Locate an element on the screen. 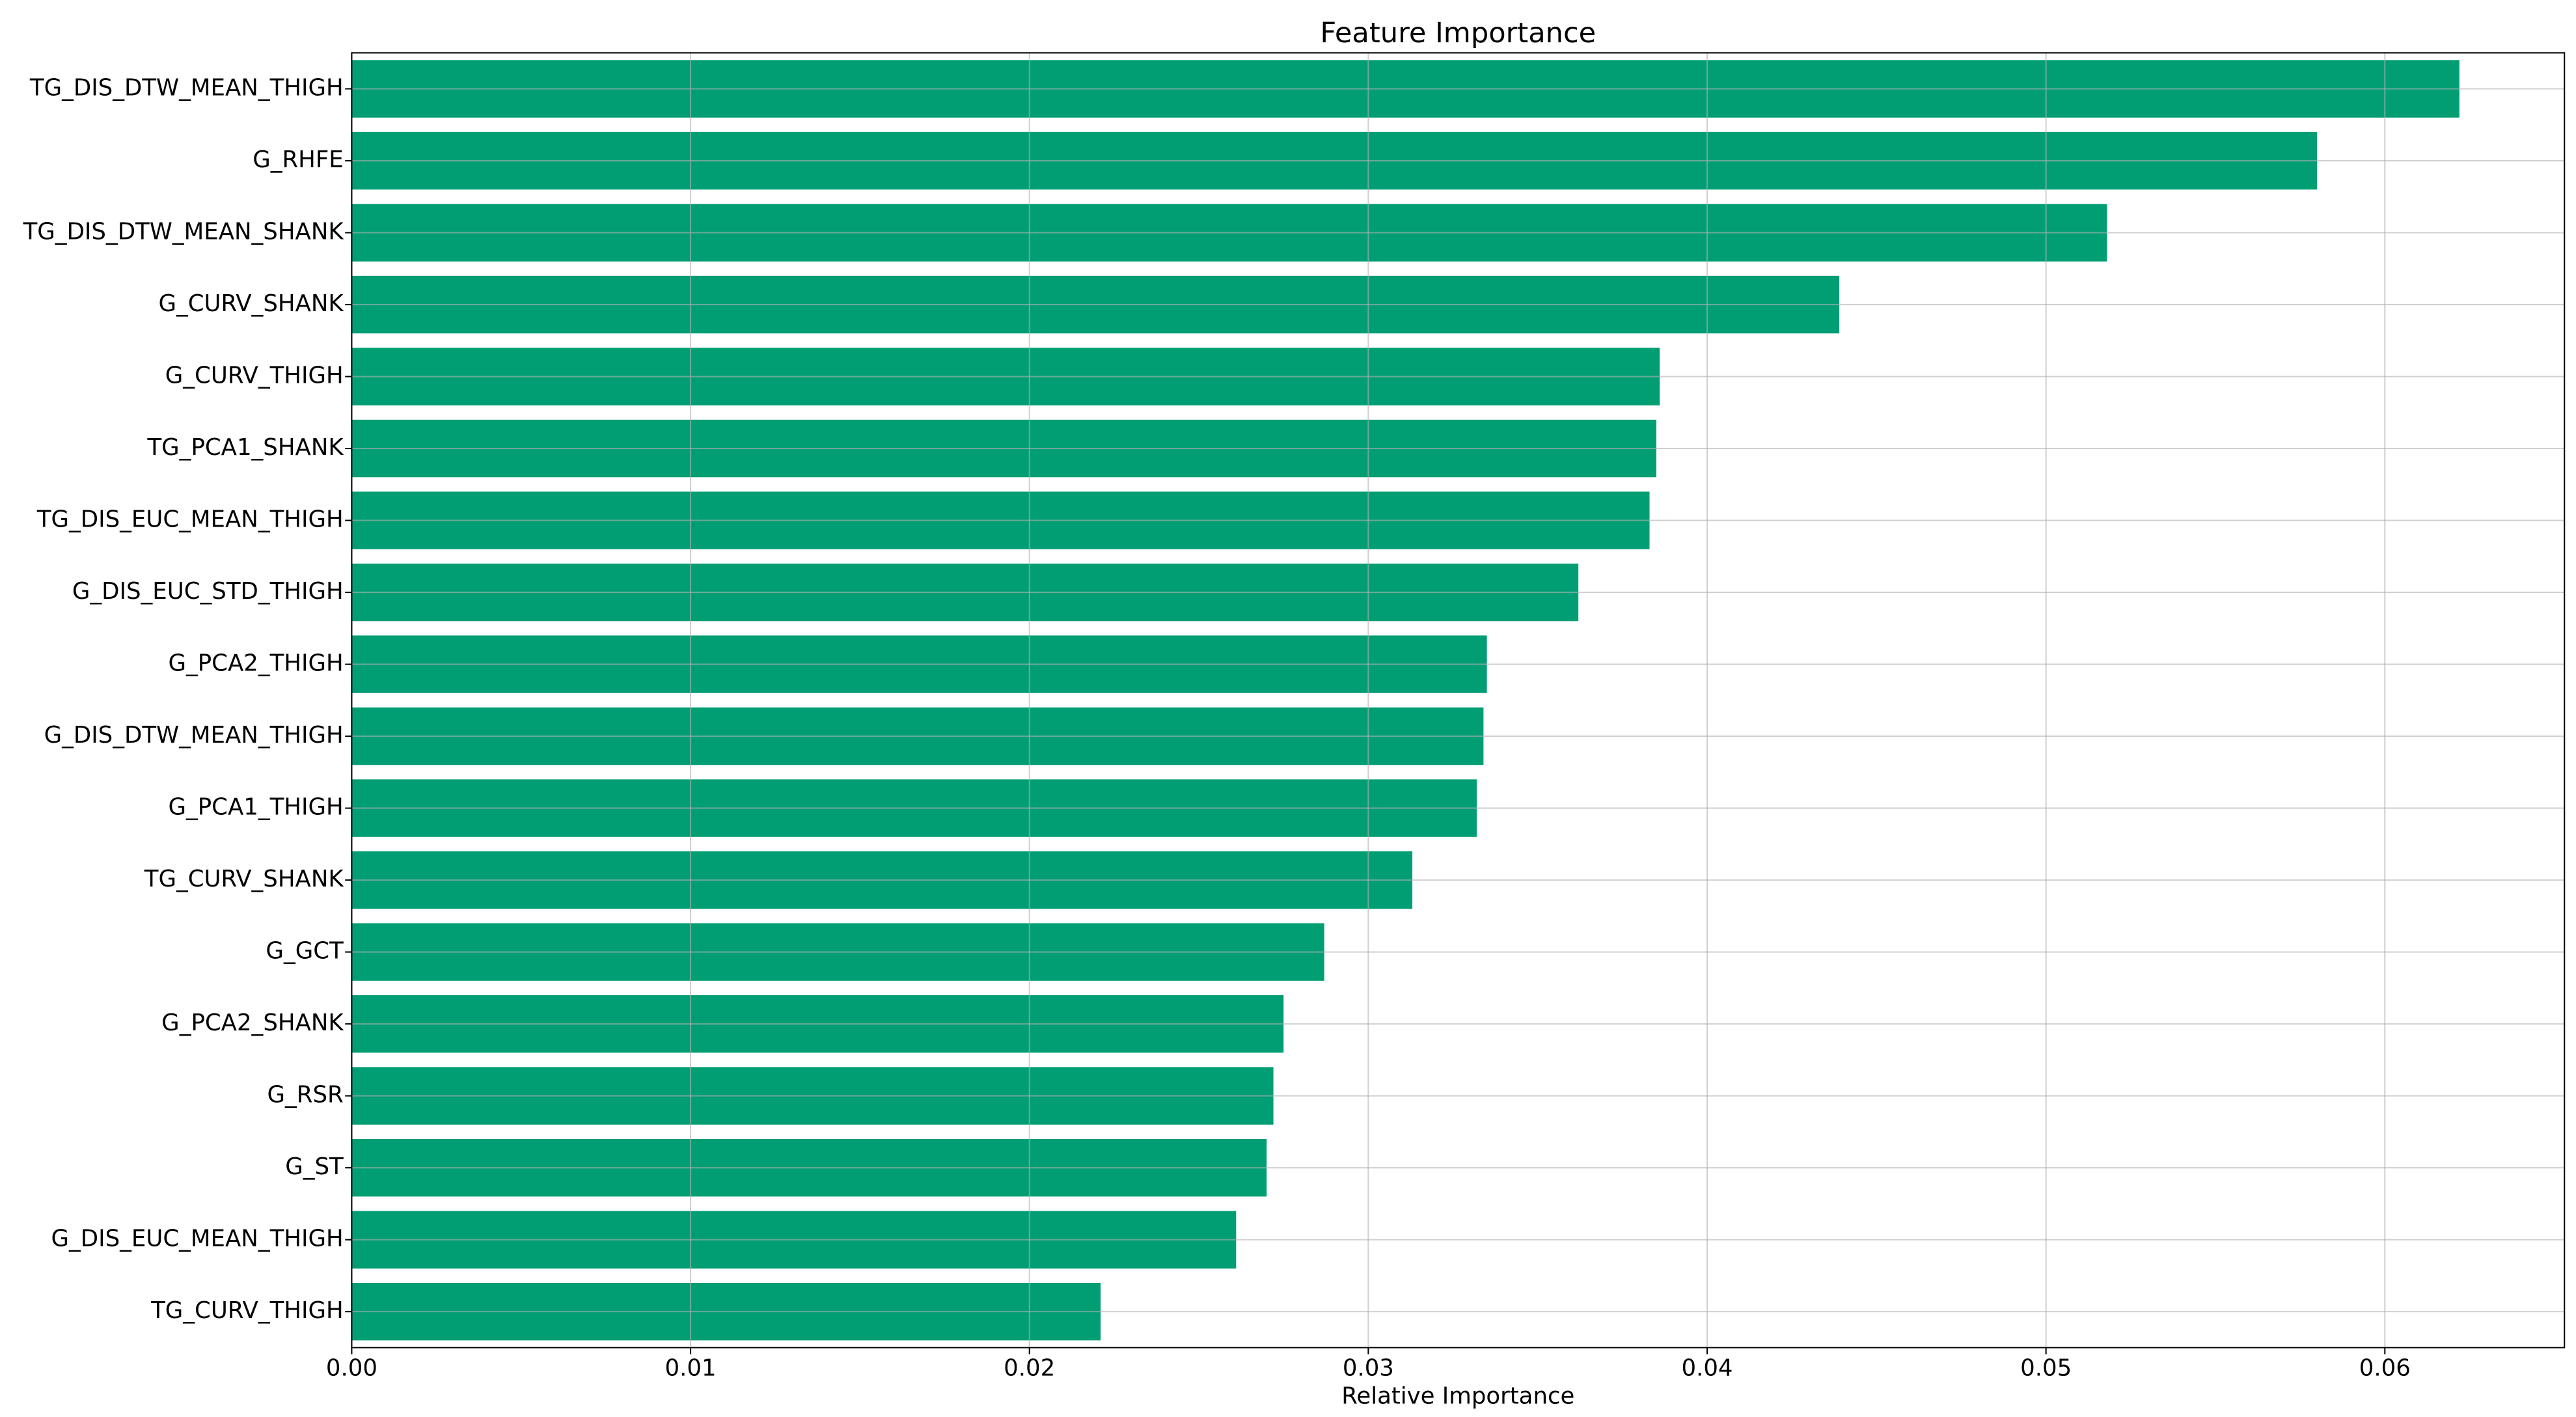  y-tick-label: G_RSR is located at coordinates (305, 1095).